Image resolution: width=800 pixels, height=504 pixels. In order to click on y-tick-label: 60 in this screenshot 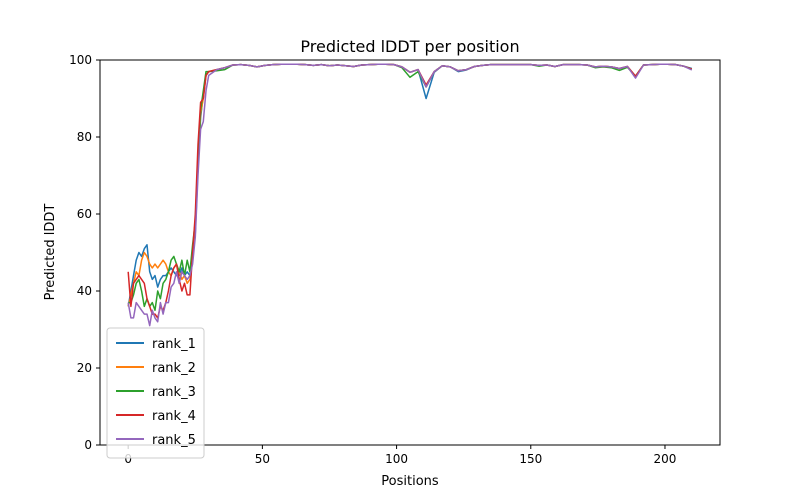, I will do `click(84, 214)`.